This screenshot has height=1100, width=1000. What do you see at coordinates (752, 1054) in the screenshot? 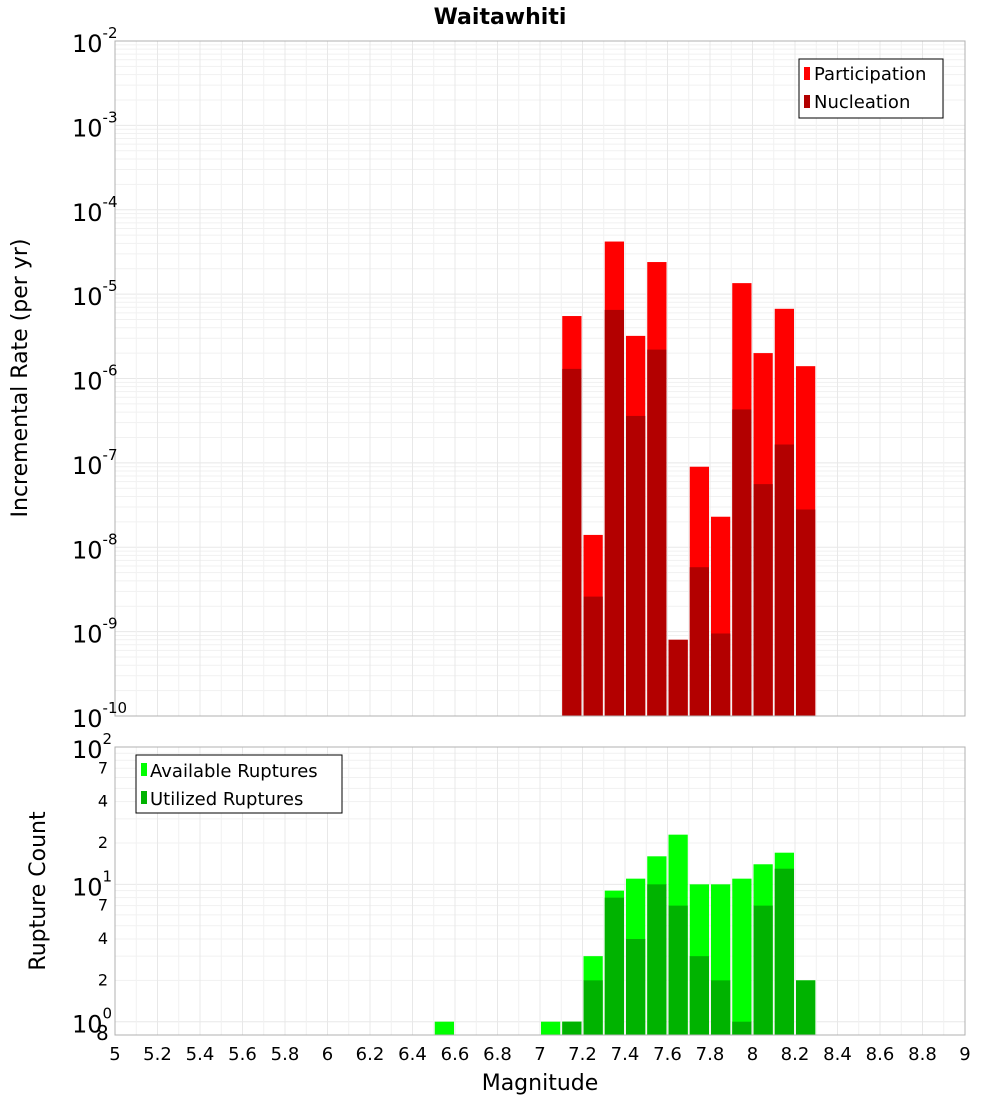
I see `x-tick-label: 8` at bounding box center [752, 1054].